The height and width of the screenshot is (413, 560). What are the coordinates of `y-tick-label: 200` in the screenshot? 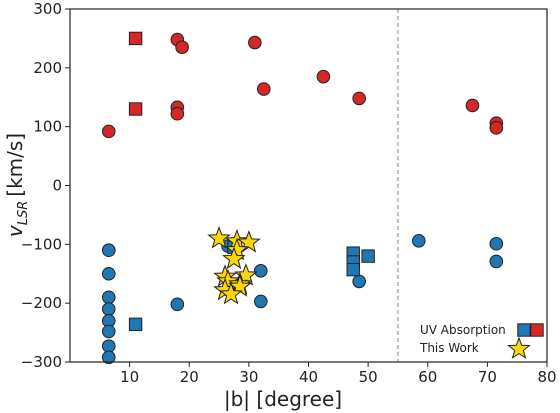 It's located at (47, 68).